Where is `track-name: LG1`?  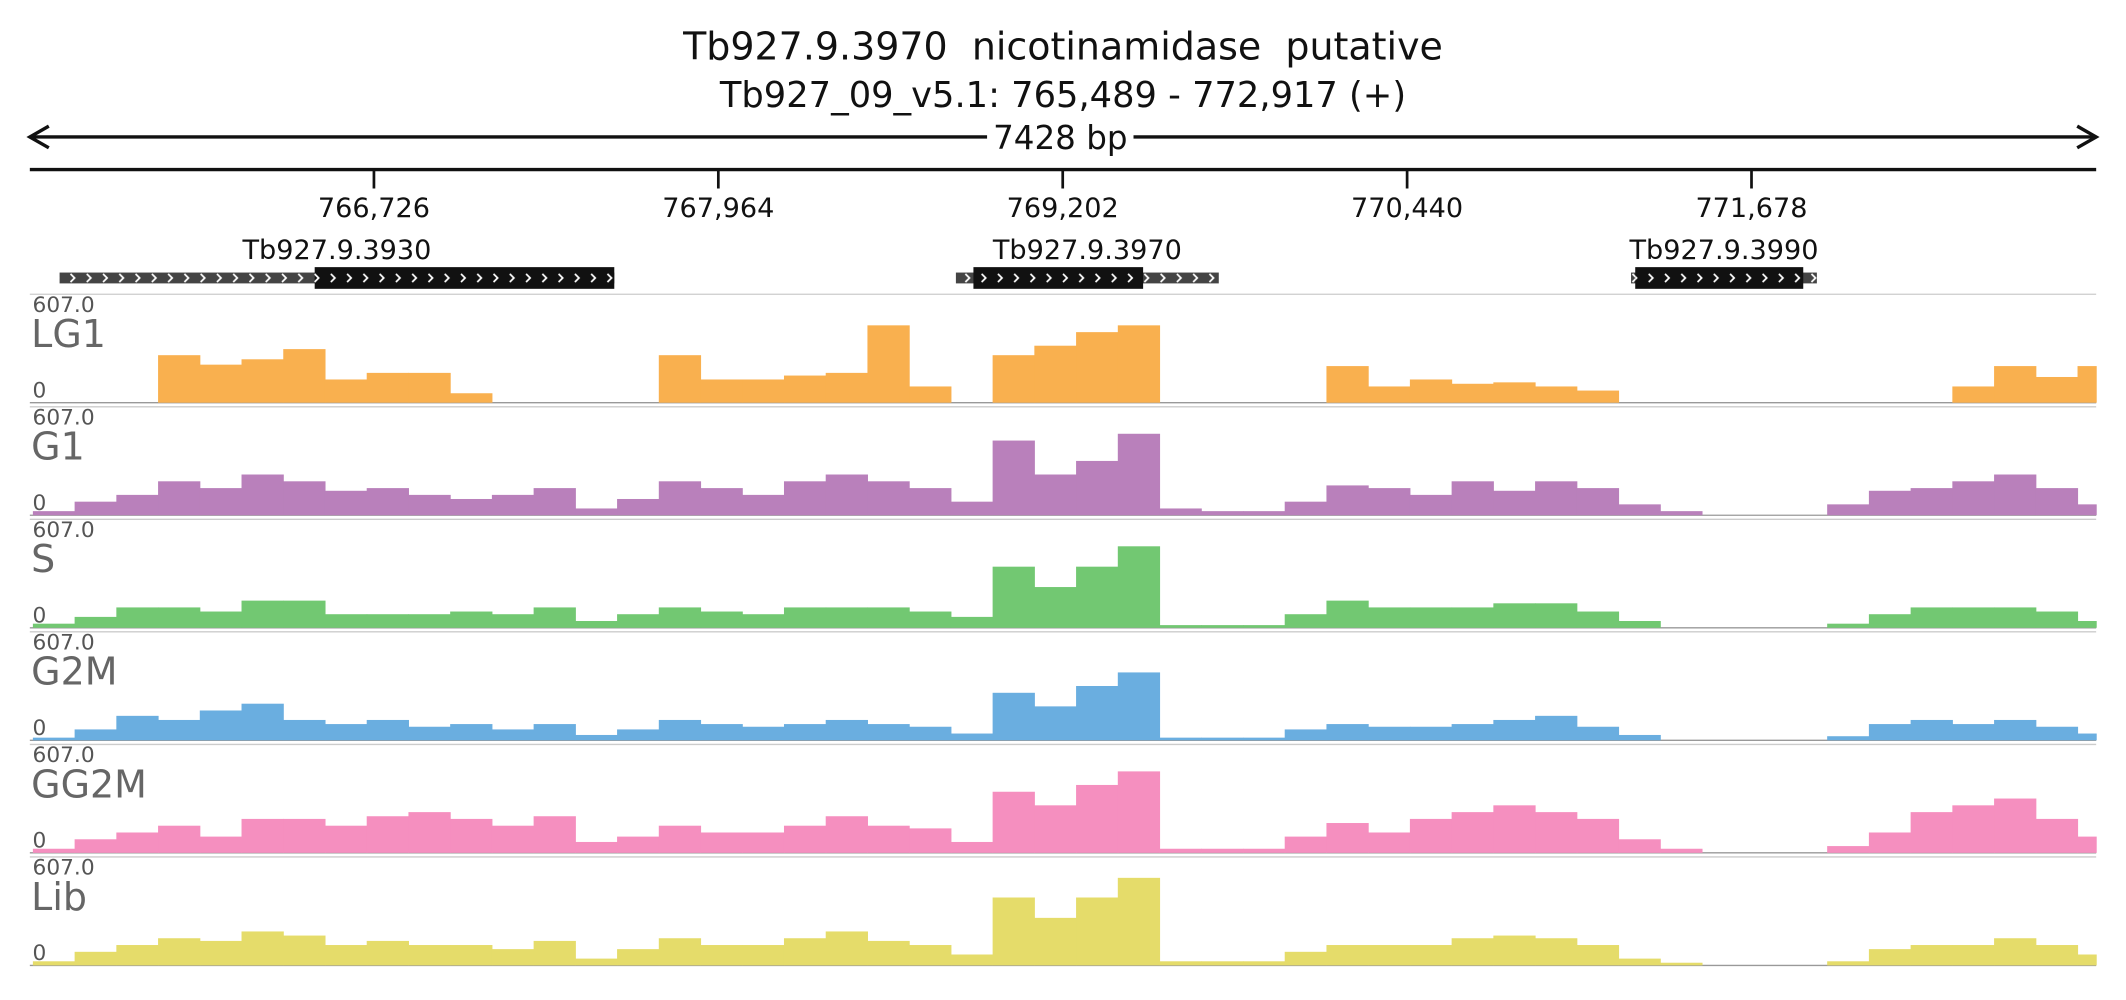
track-name: LG1 is located at coordinates (68, 334).